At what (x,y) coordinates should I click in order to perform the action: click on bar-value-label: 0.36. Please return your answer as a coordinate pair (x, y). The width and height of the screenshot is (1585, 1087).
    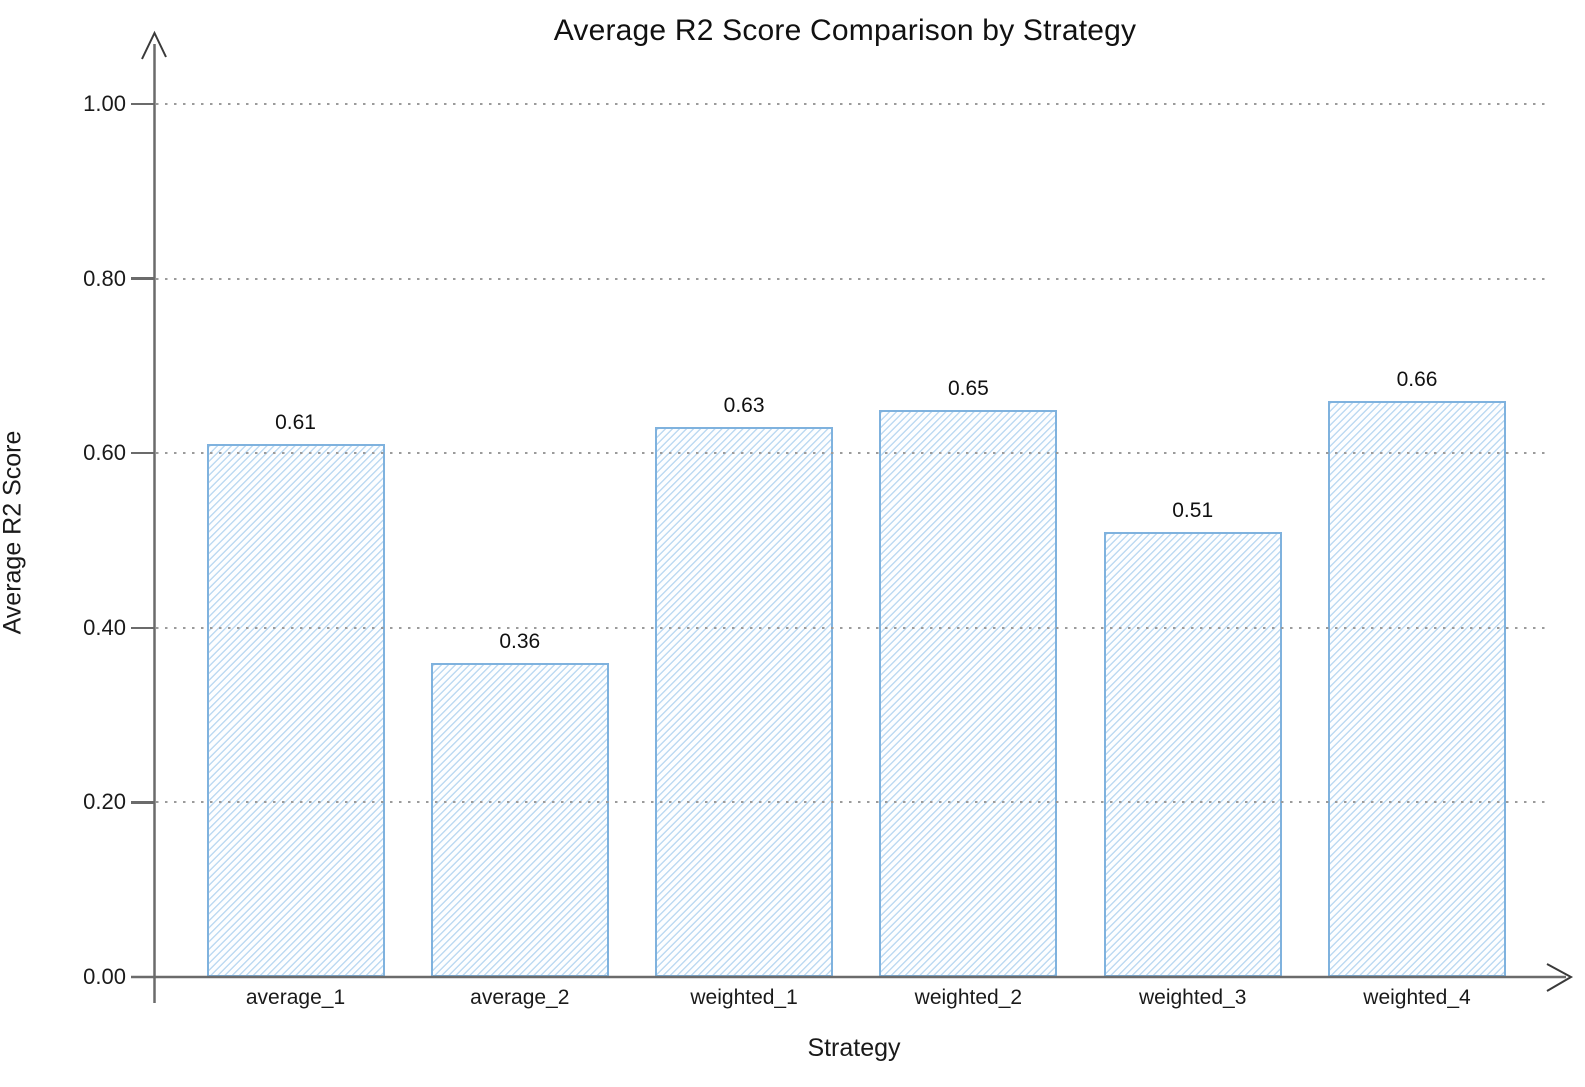
    Looking at the image, I should click on (520, 641).